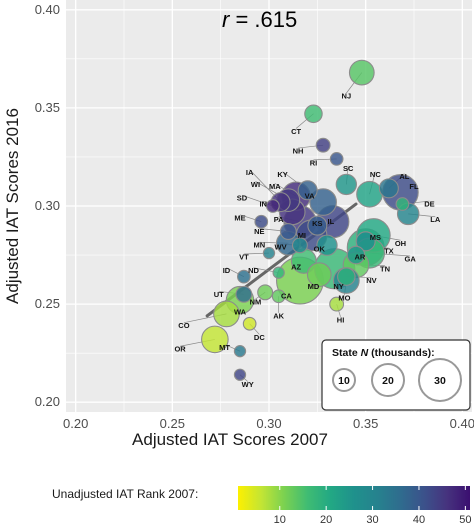 This screenshot has width=474, height=527. What do you see at coordinates (240, 311) in the screenshot?
I see `state-label-wa: WA` at bounding box center [240, 311].